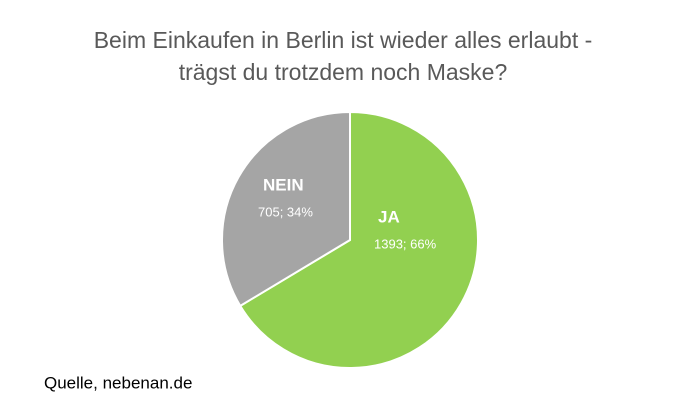  What do you see at coordinates (389, 216) in the screenshot?
I see `slice-category: JA` at bounding box center [389, 216].